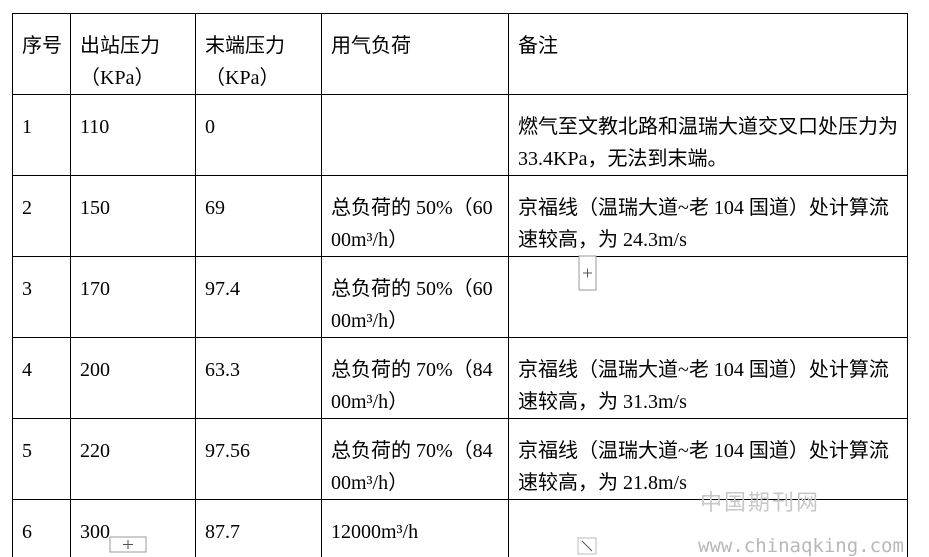  What do you see at coordinates (133, 459) in the screenshot?
I see `table-cell: 220` at bounding box center [133, 459].